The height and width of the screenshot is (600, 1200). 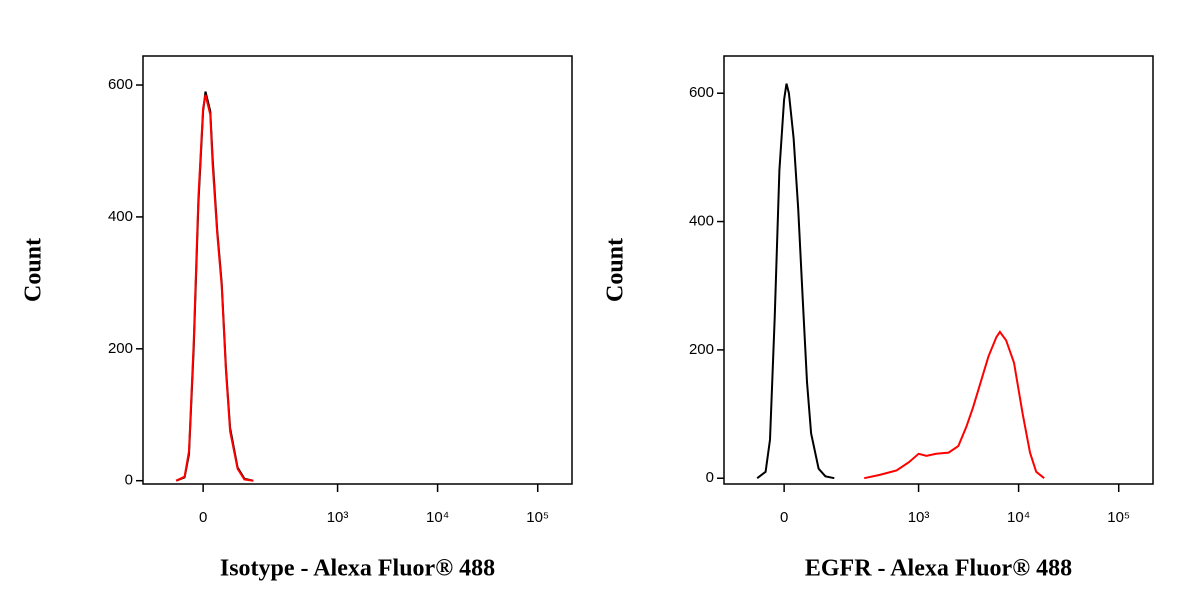 What do you see at coordinates (938, 569) in the screenshot?
I see `x-axis-label: EGFR - Alexa Fluor® 488` at bounding box center [938, 569].